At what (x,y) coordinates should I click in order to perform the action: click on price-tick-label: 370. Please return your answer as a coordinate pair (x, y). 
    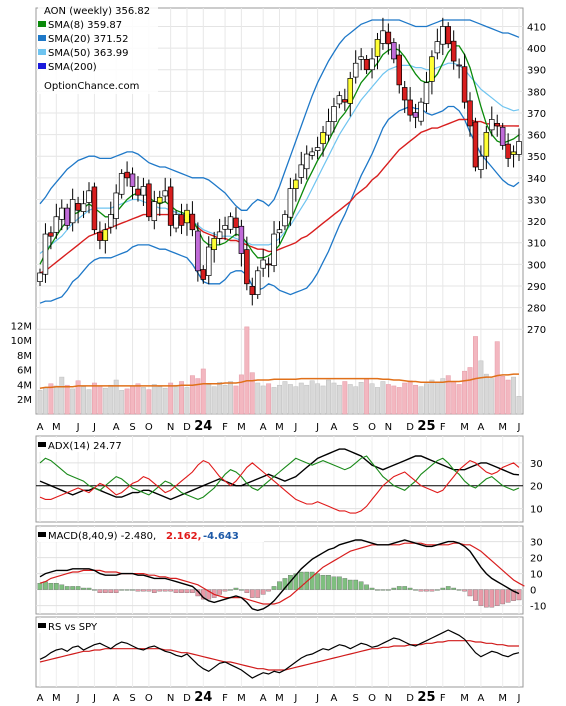
    Looking at the image, I should click on (536, 114).